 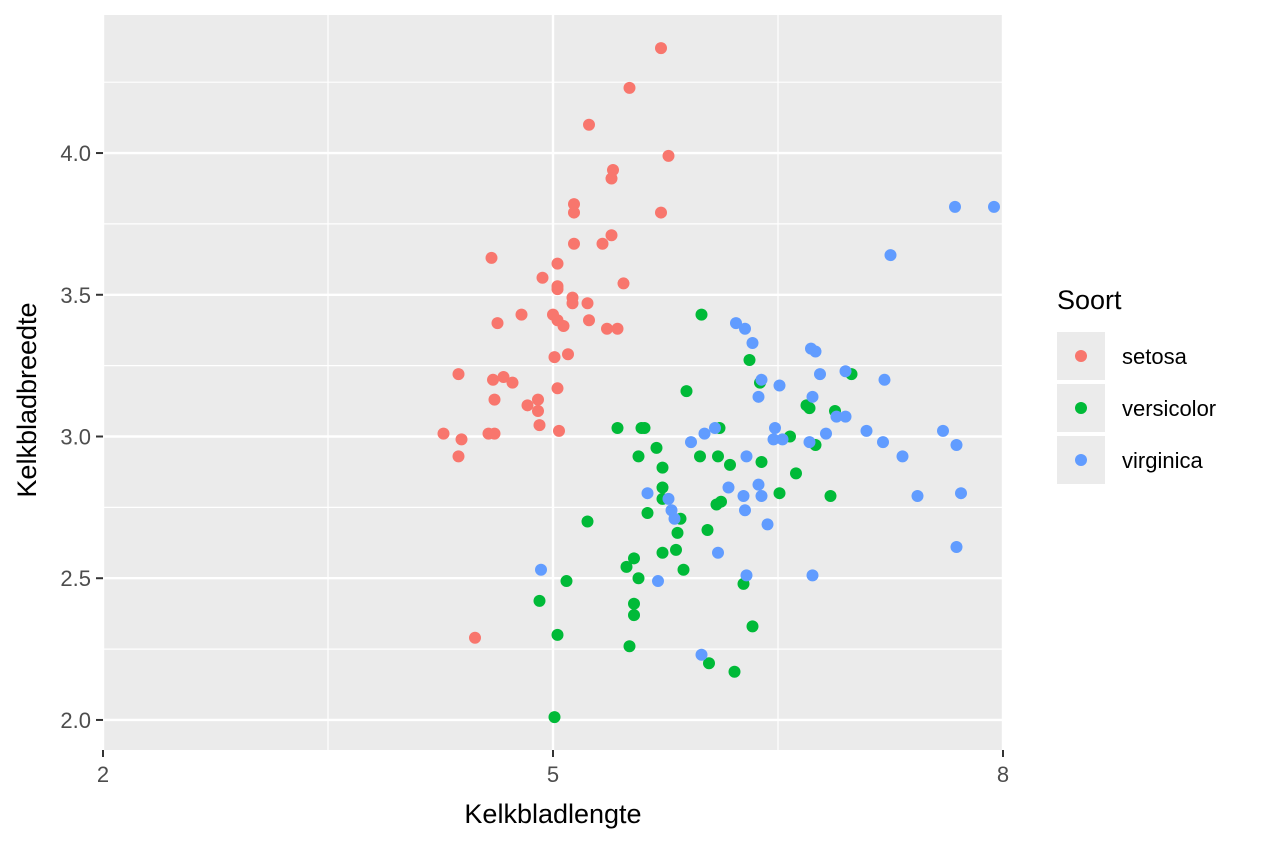 What do you see at coordinates (1081, 356) in the screenshot?
I see `legend-marker-setosa` at bounding box center [1081, 356].